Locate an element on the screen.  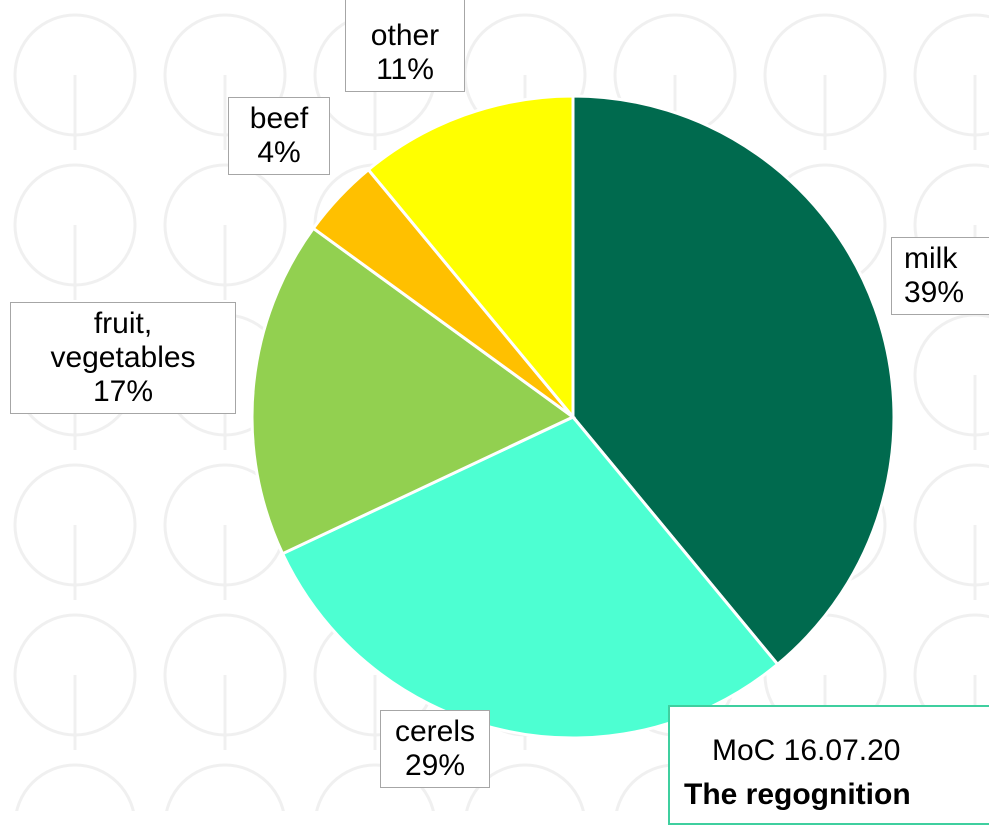
slice-label: fruit, vegetables 17% is located at coordinates (123, 358).